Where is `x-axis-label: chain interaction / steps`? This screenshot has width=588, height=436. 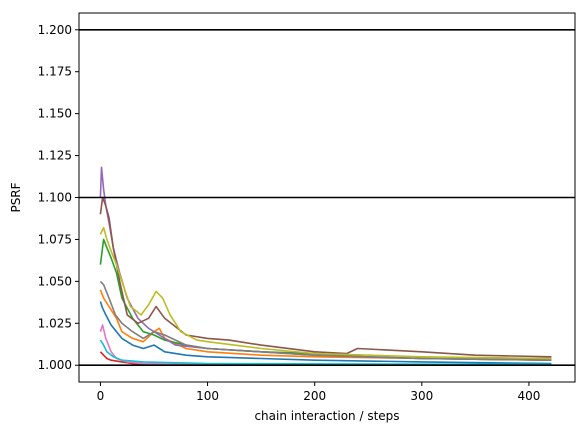
x-axis-label: chain interaction / steps is located at coordinates (326, 416).